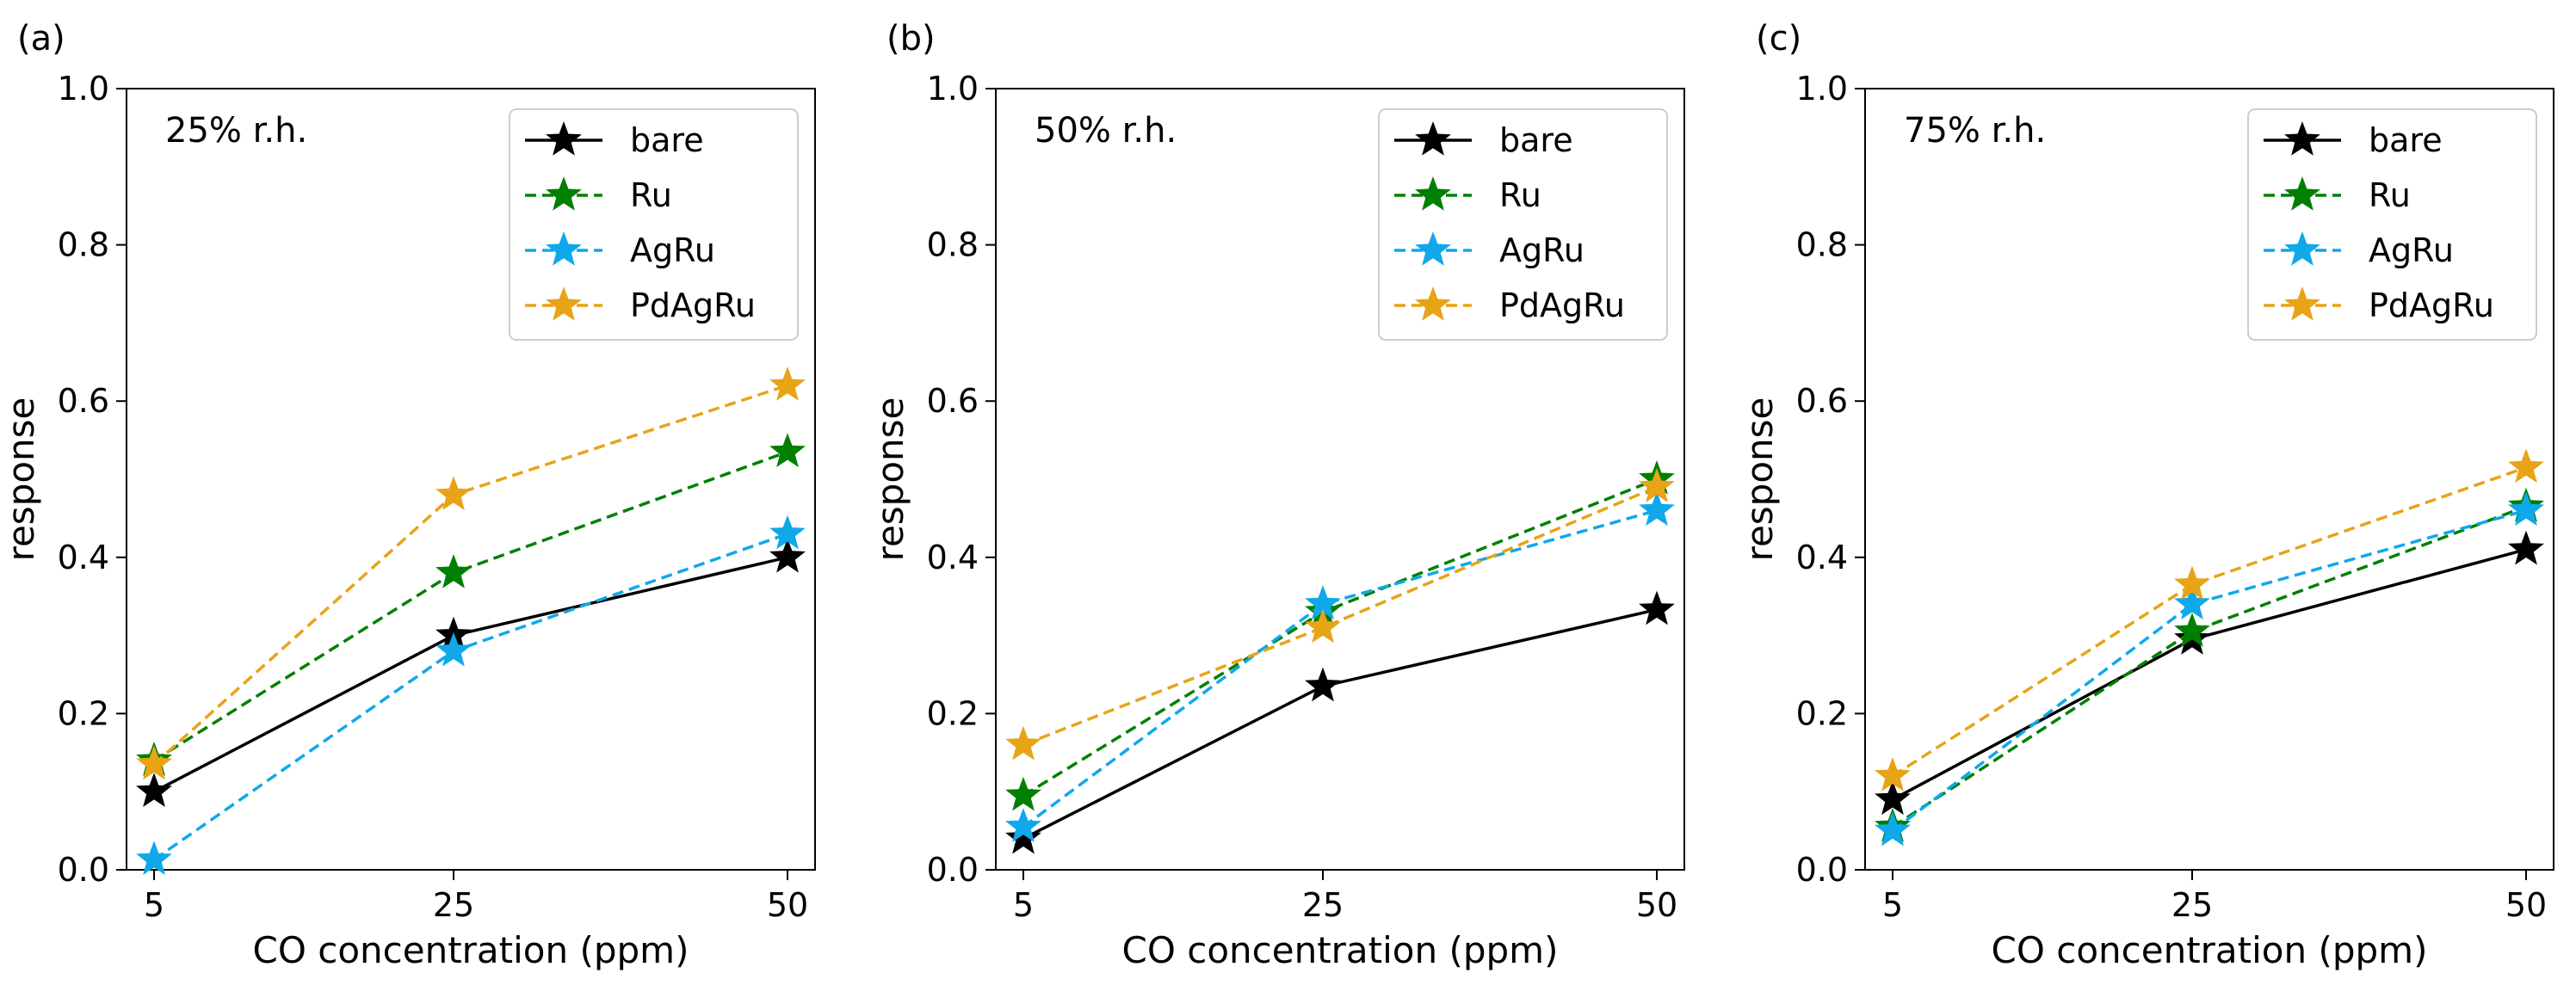 Image resolution: width=2576 pixels, height=998 pixels. I want to click on humidity-annotation: 75% r.h., so click(1975, 131).